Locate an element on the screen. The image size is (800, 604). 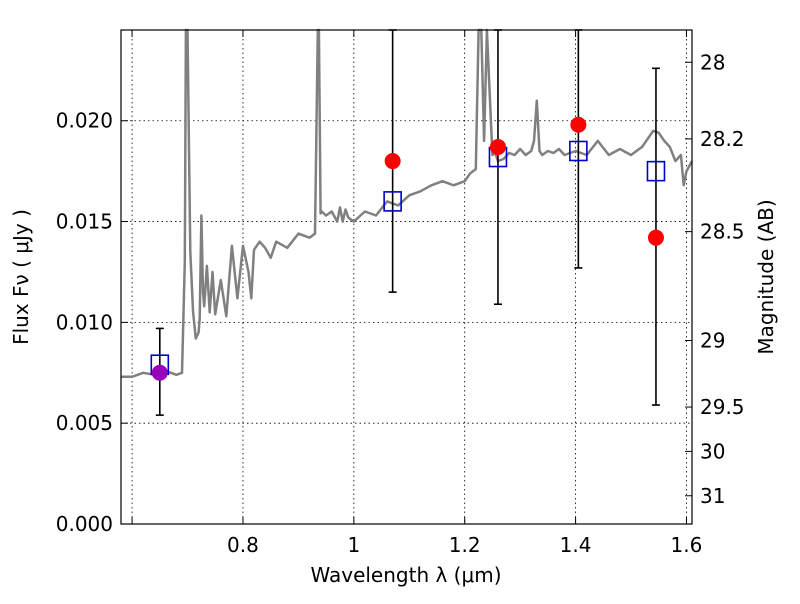
y2-tick-label: 30 is located at coordinates (712, 451).